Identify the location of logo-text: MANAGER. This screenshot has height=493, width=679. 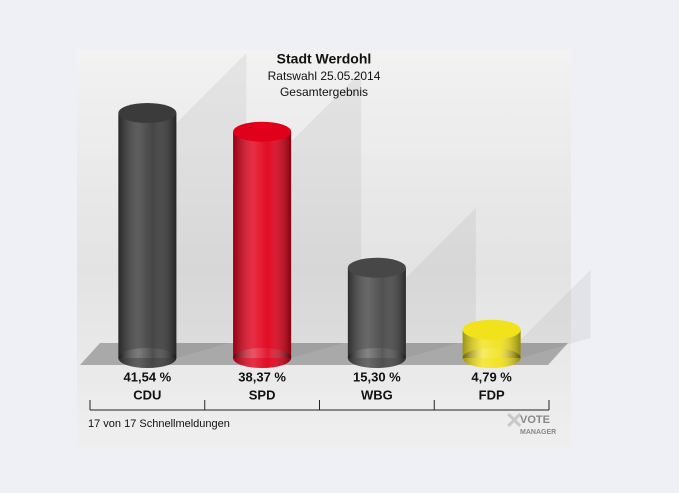
(538, 432).